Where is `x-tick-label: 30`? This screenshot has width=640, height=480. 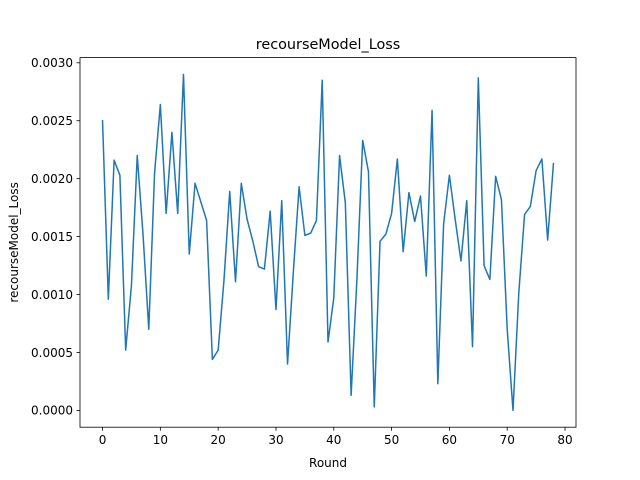 x-tick-label: 30 is located at coordinates (275, 440).